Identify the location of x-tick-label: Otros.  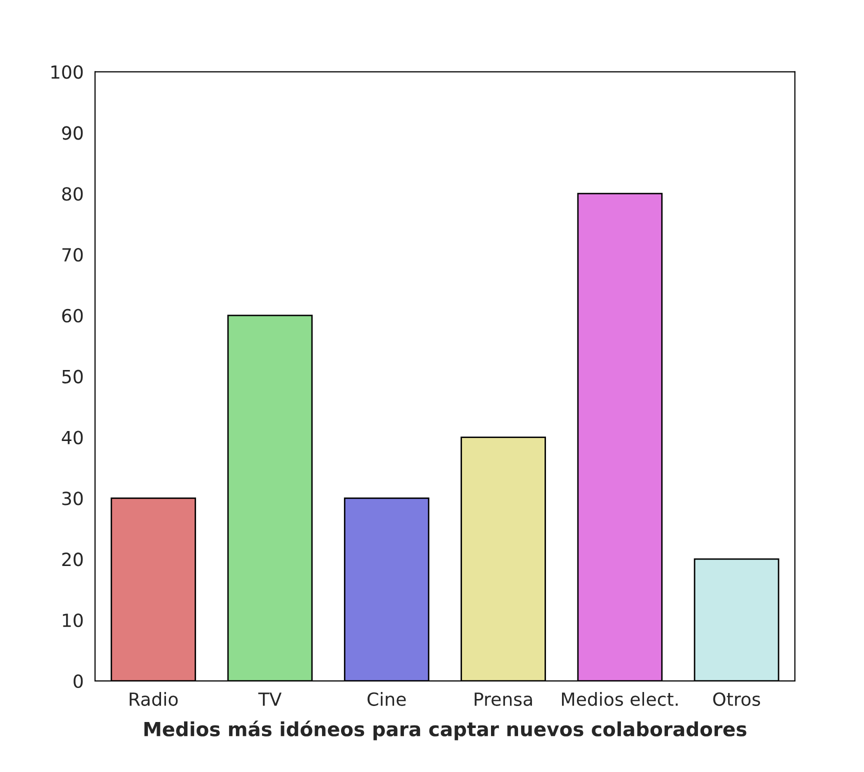
(736, 699).